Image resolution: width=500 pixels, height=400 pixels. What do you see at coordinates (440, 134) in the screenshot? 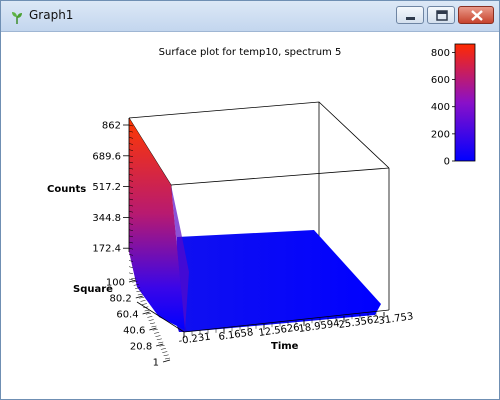
I see `colorbar-tick-label: 200` at bounding box center [440, 134].